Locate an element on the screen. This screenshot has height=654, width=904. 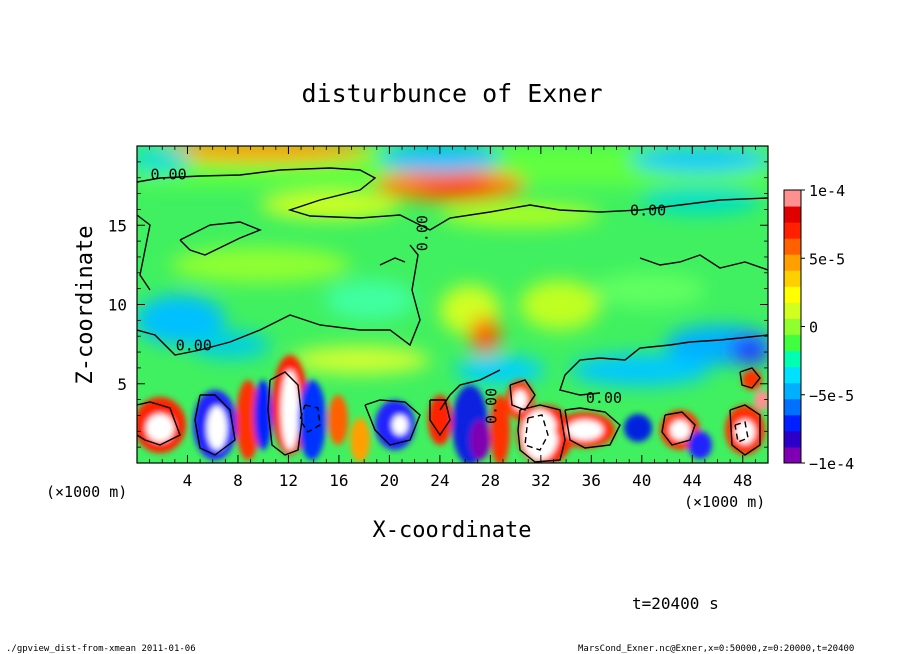
colorbar: 1e-4 5e-5 0 −5e-5 −1e-4 is located at coordinates (818, 327).